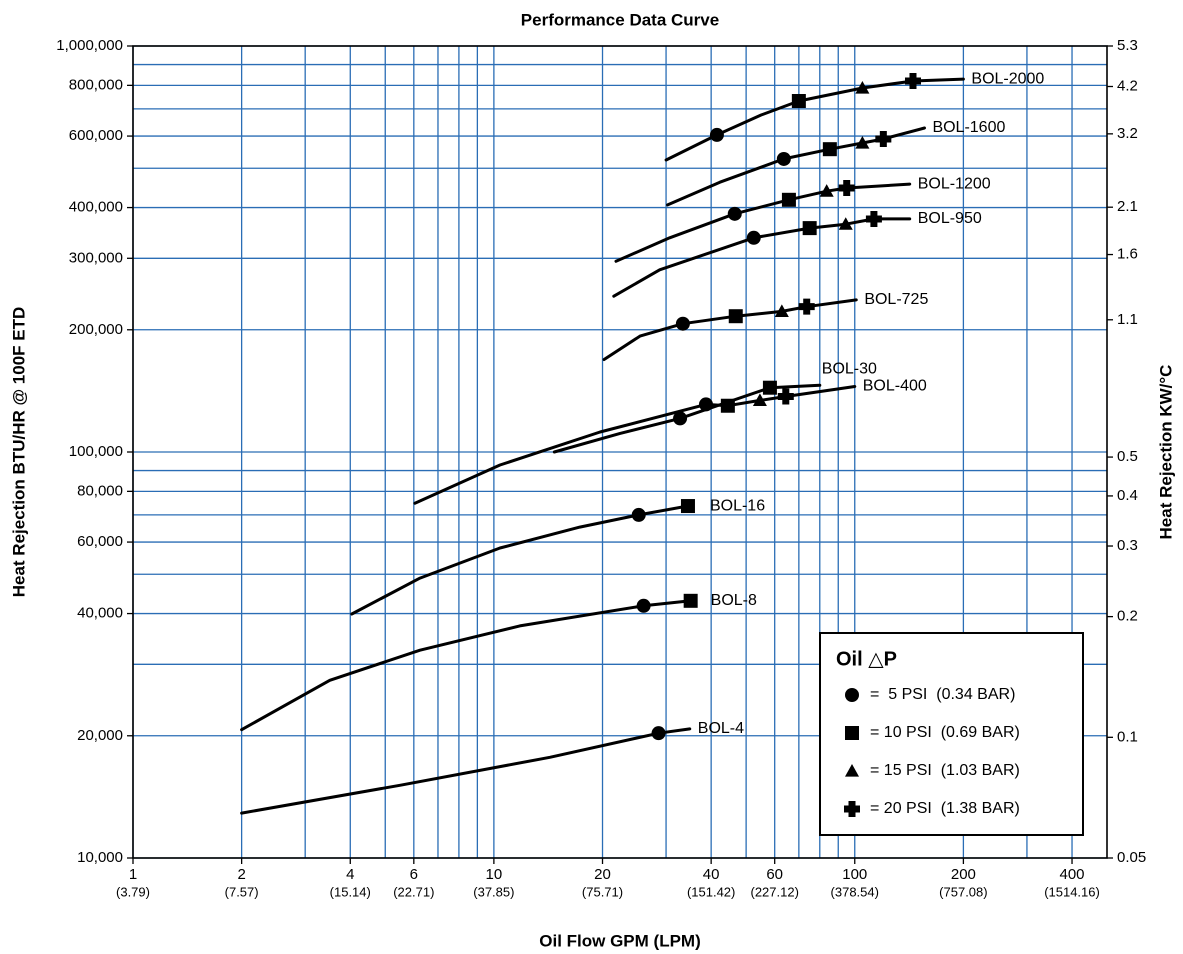 The image size is (1183, 954). Describe the element at coordinates (96, 84) in the screenshot. I see `y-tick-label: 800,000` at that location.